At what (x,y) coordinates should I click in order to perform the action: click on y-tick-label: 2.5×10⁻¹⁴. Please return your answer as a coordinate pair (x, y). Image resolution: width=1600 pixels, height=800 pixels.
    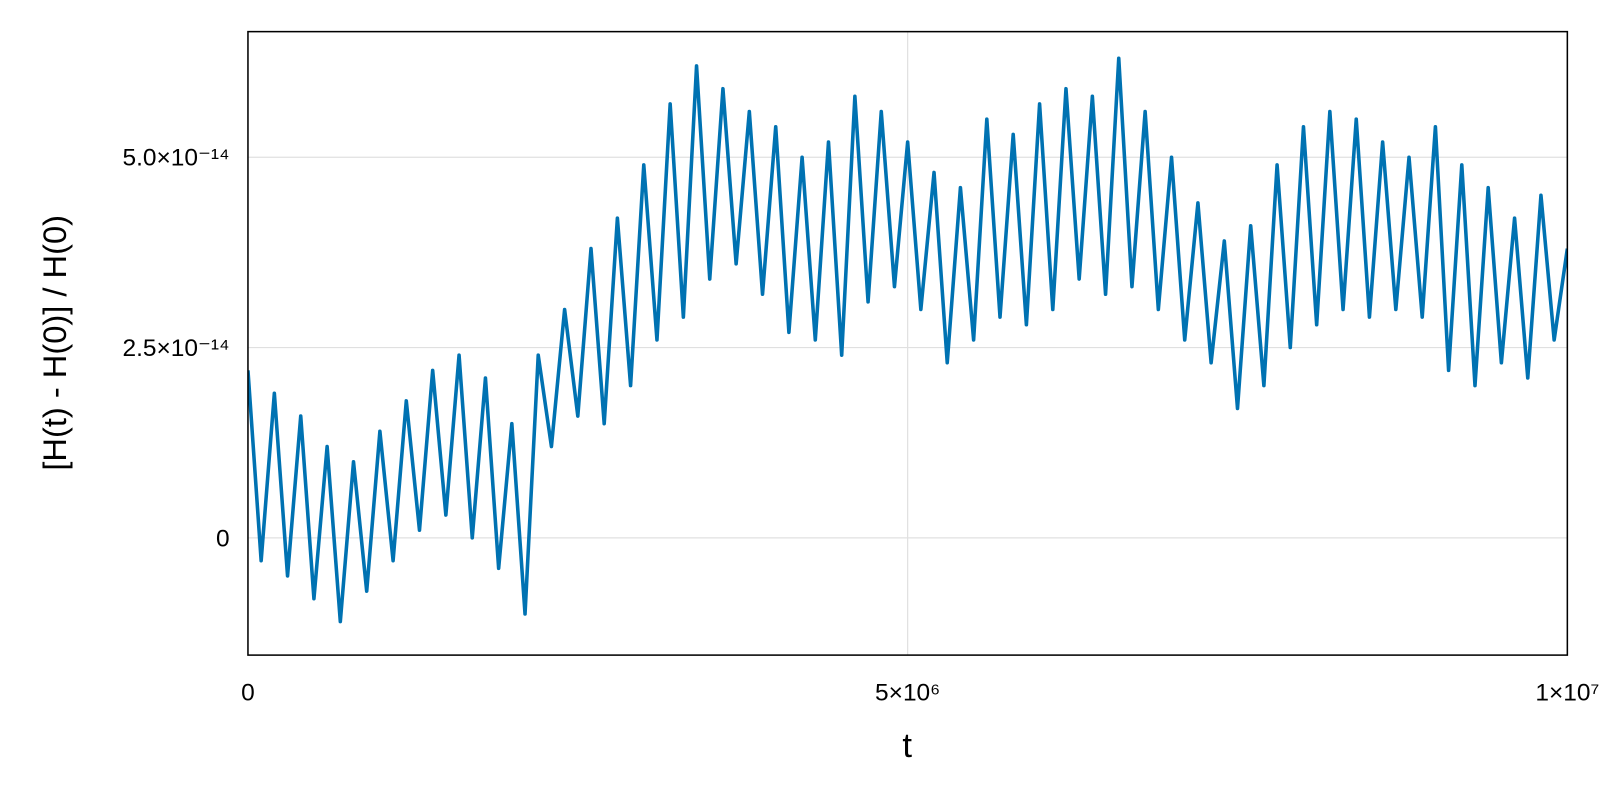
    Looking at the image, I should click on (175, 348).